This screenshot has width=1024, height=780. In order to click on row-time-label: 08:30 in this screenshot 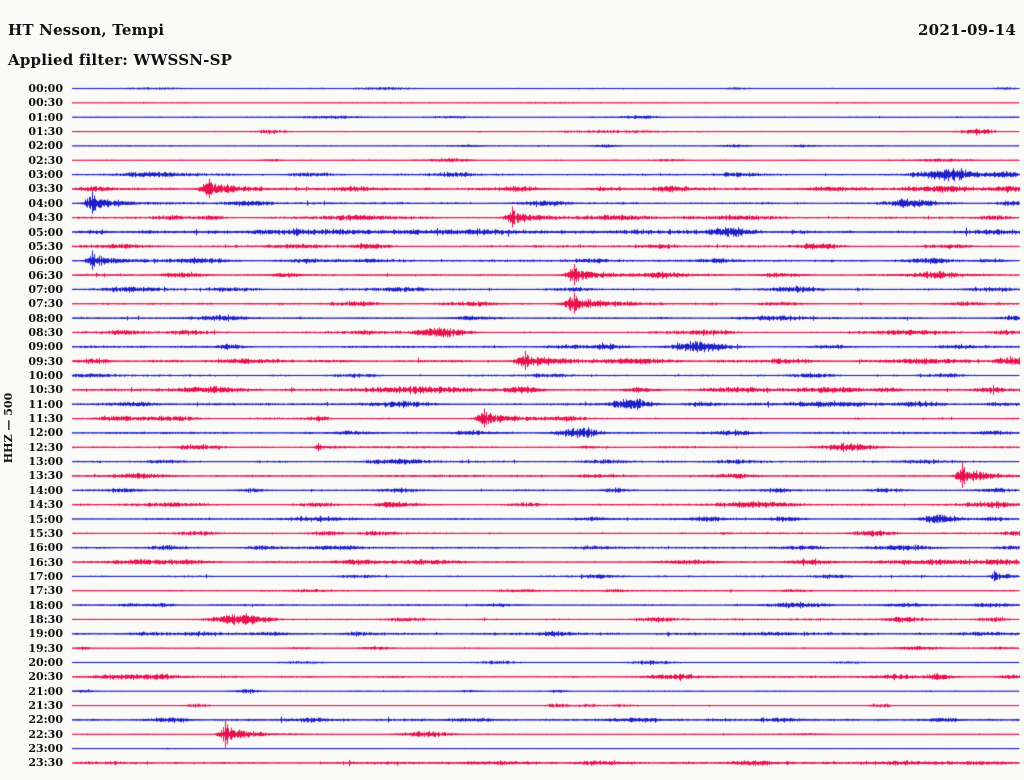, I will do `click(45, 332)`.